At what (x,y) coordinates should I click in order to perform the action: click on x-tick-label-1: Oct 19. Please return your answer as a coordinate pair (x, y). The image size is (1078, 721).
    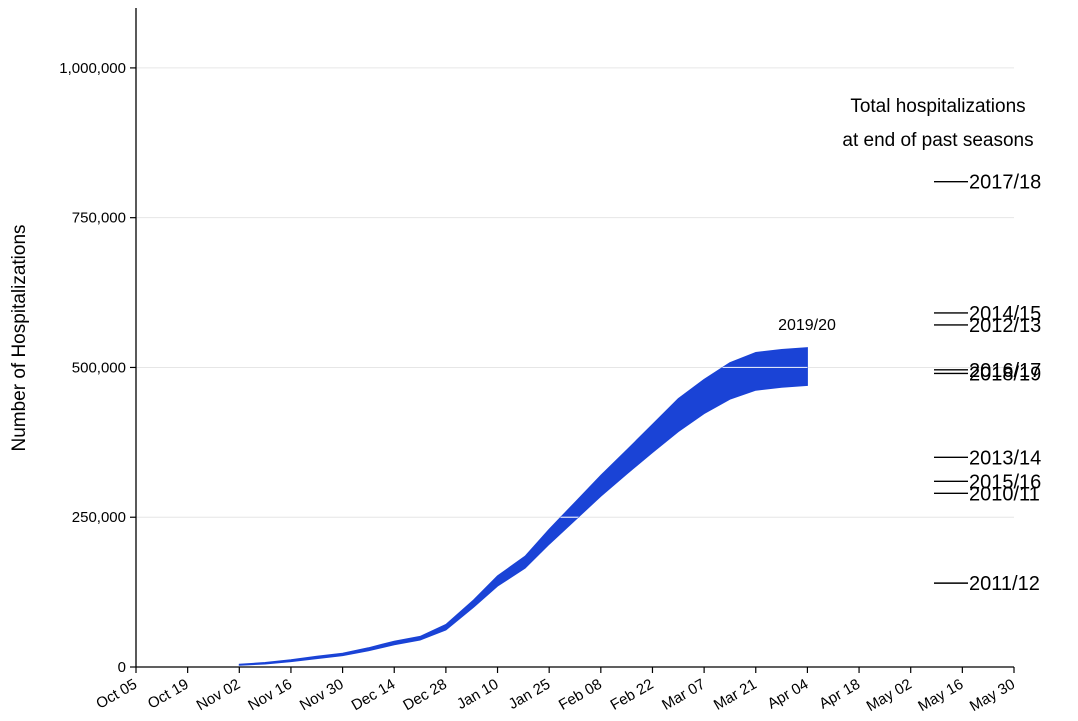
    Looking at the image, I should click on (168, 694).